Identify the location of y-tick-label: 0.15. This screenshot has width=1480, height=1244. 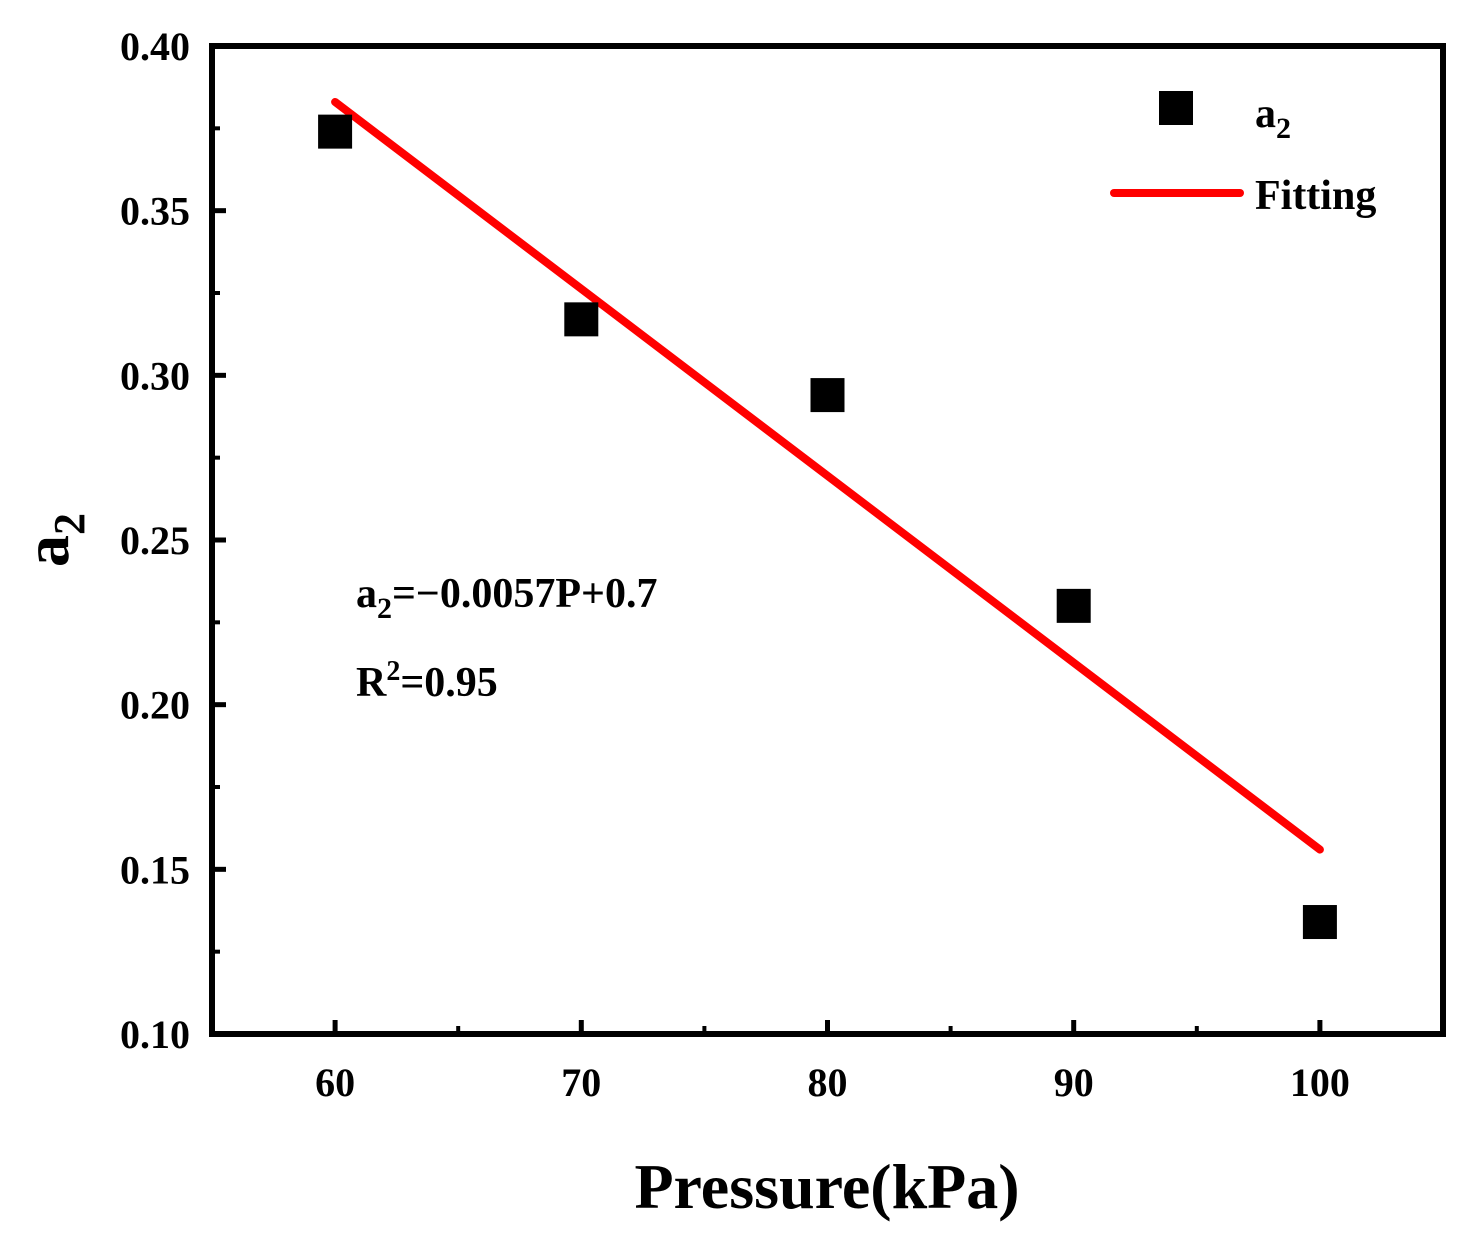
(155, 869).